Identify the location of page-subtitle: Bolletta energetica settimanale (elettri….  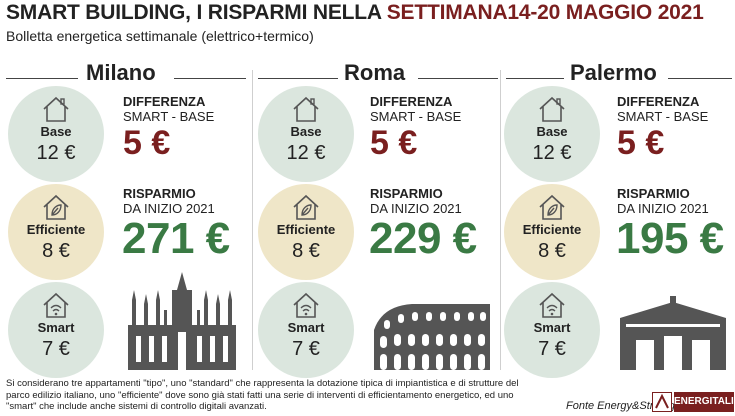
(160, 36).